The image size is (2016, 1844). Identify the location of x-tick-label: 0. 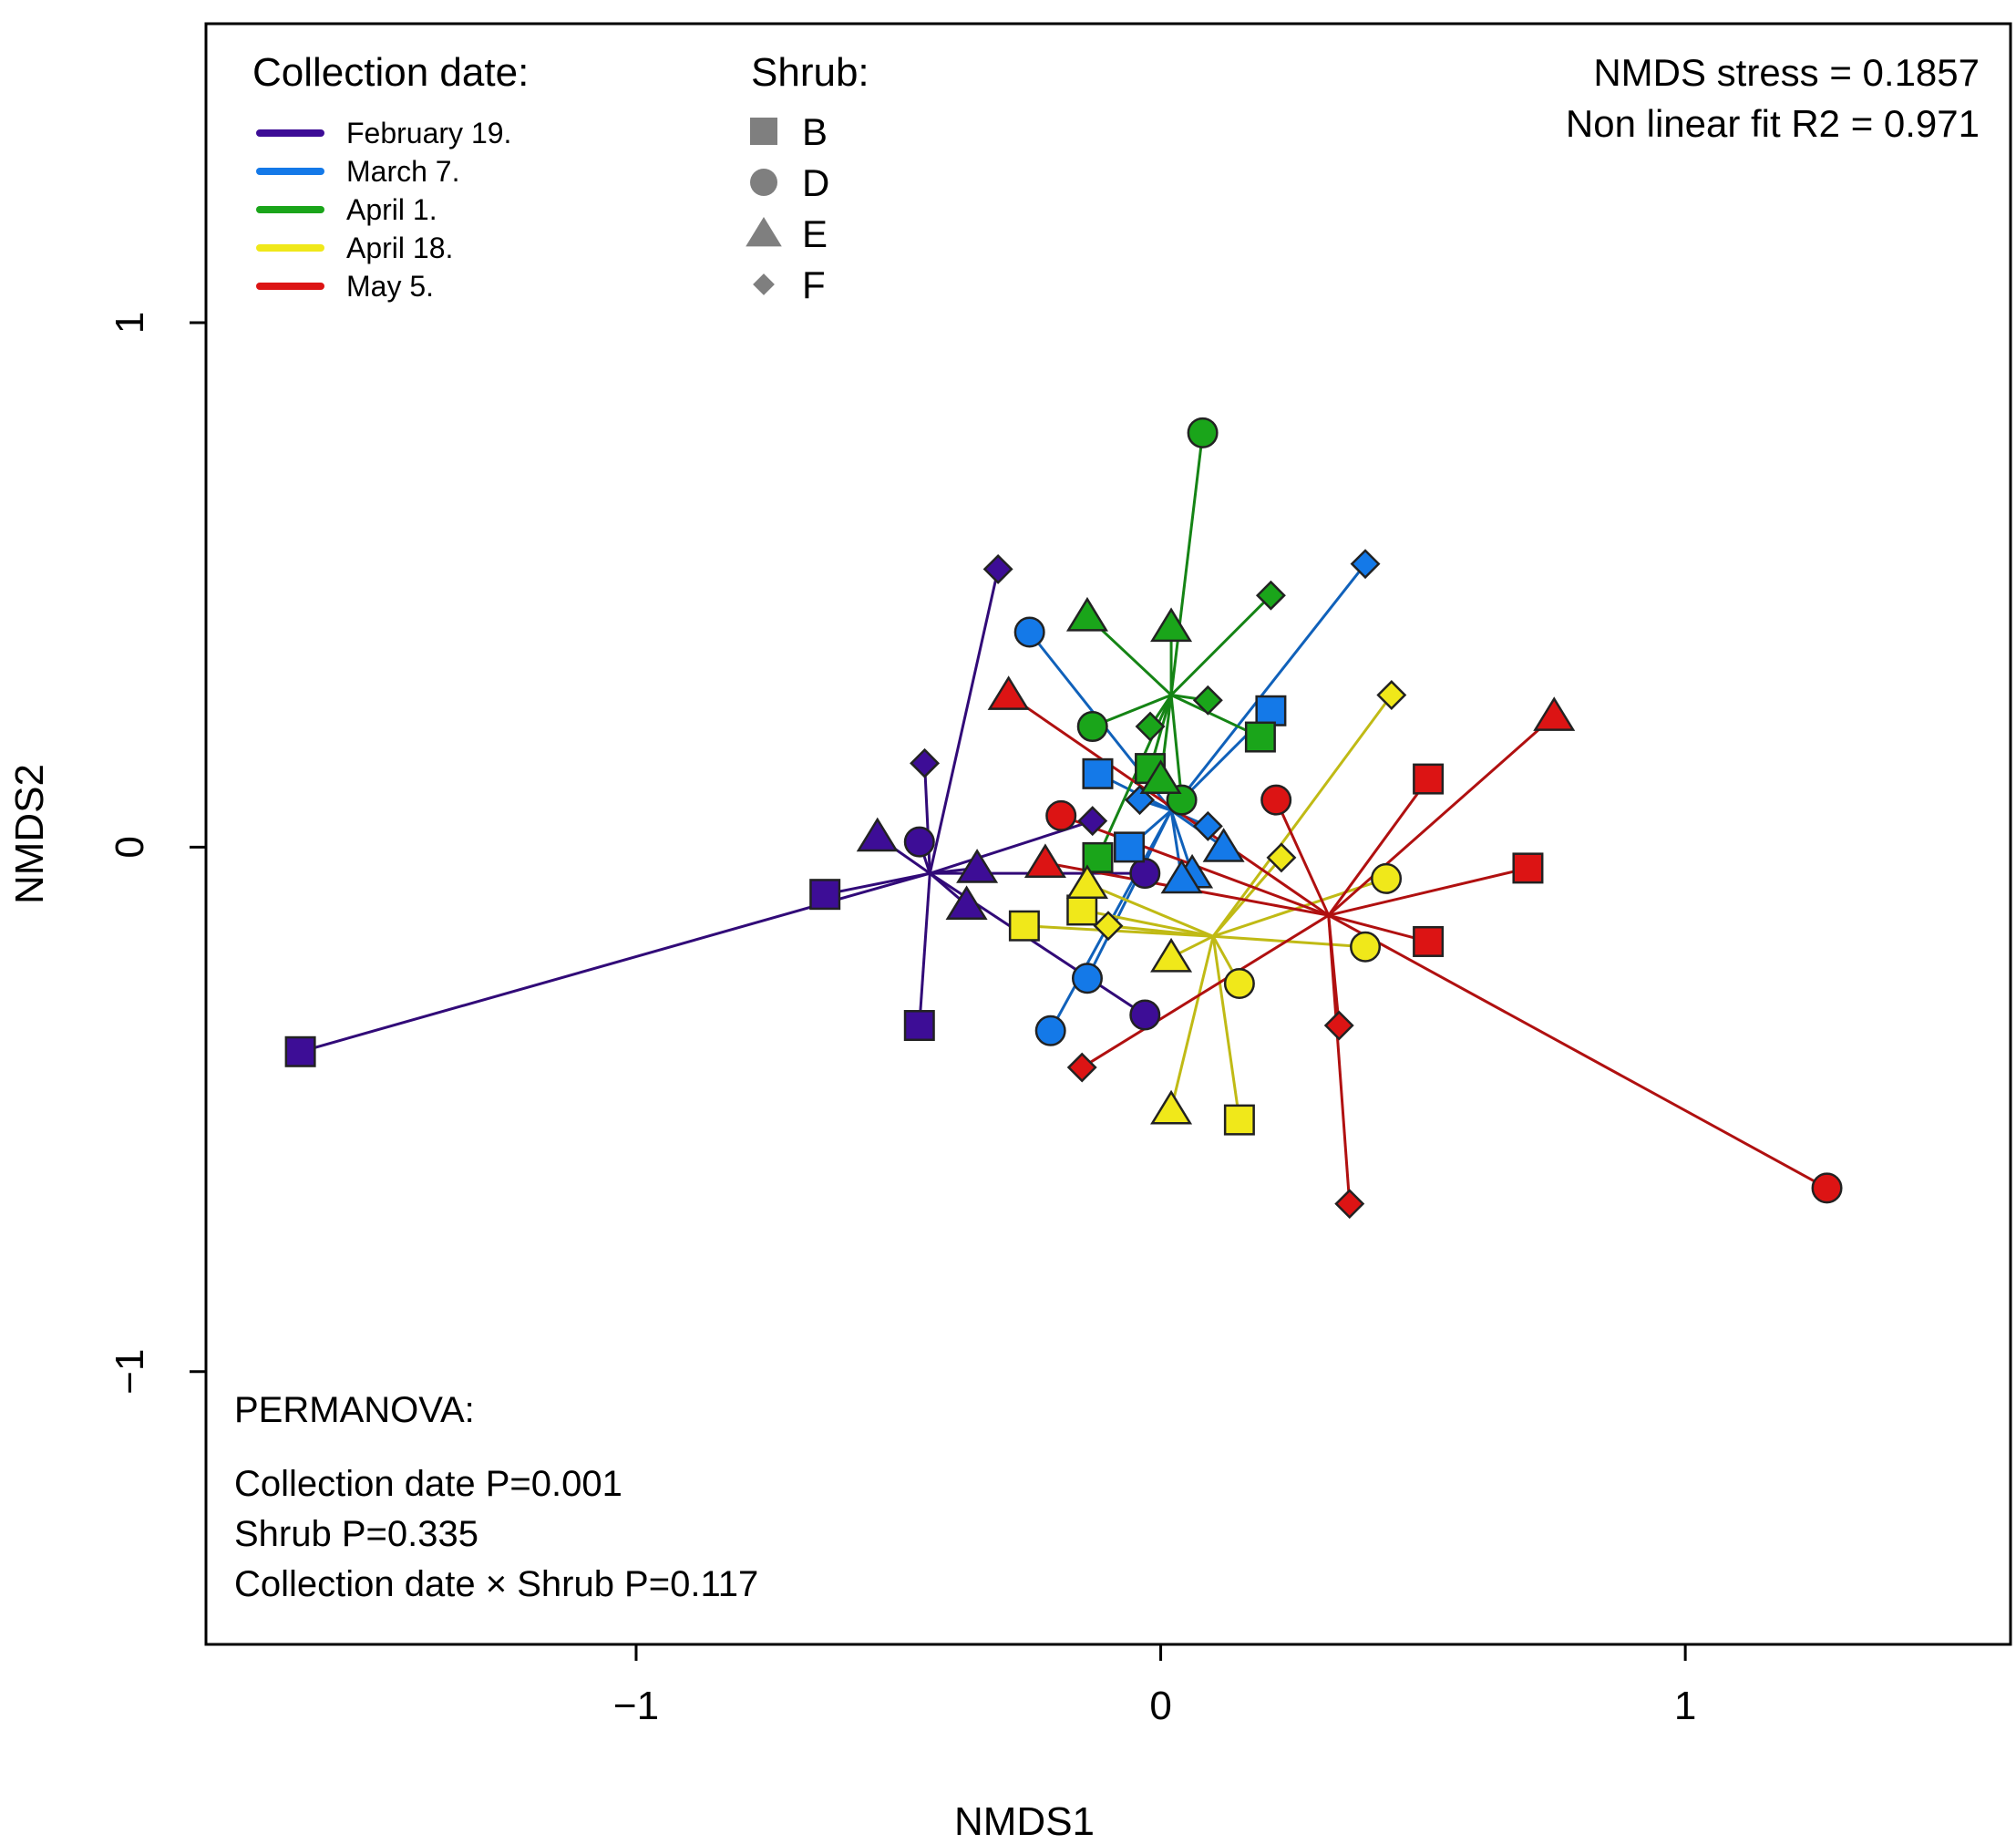
(1160, 1706).